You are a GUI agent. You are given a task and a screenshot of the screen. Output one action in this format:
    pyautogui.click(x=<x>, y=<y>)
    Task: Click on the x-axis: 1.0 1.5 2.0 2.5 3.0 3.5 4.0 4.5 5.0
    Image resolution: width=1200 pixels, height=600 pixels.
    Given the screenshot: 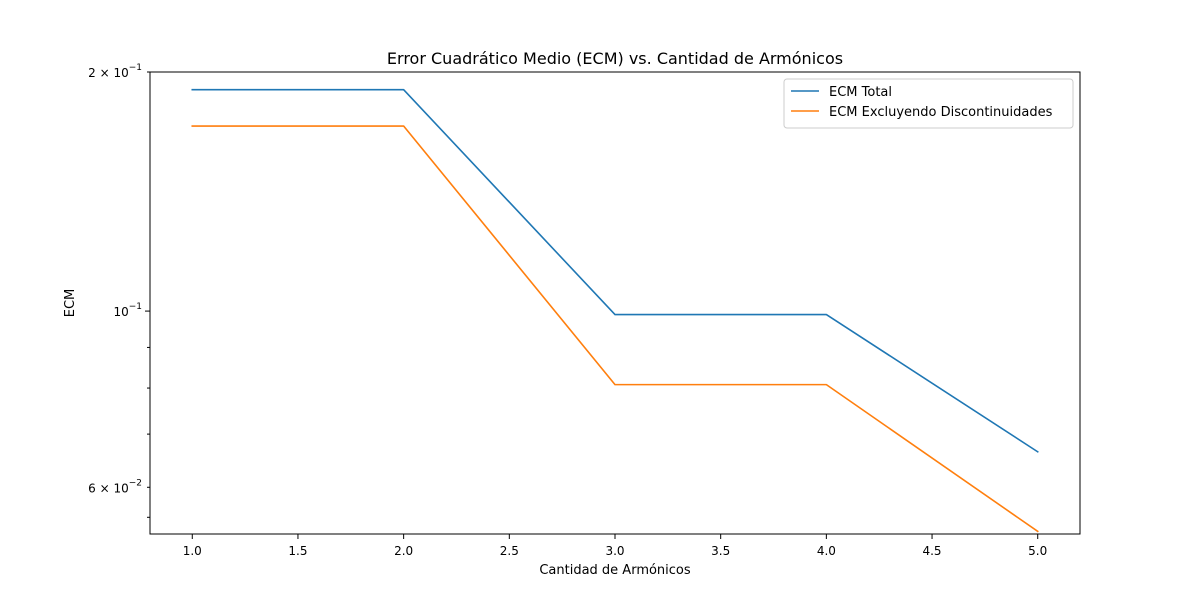 What is the action you would take?
    pyautogui.click(x=615, y=546)
    